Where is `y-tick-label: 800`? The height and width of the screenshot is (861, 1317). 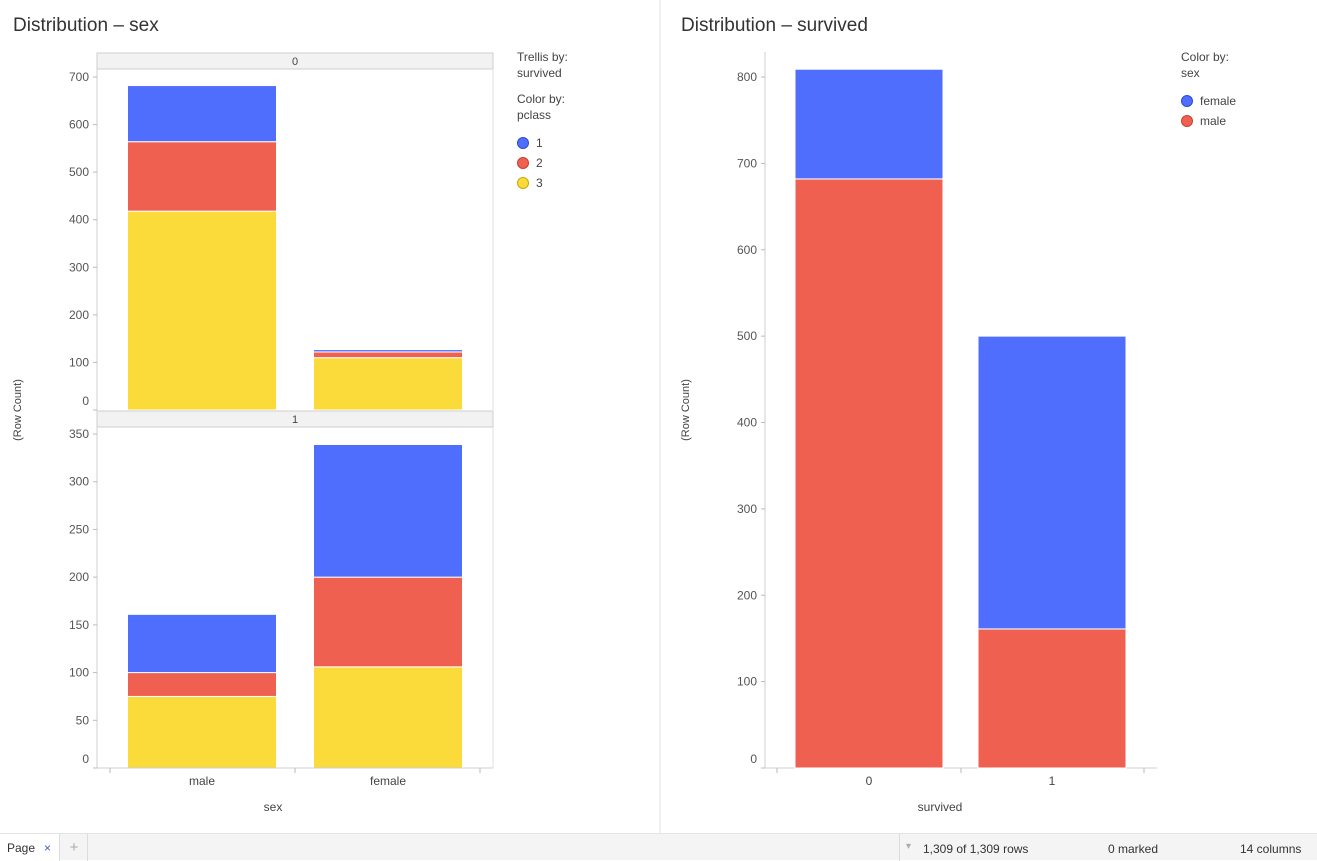
y-tick-label: 800 is located at coordinates (747, 77).